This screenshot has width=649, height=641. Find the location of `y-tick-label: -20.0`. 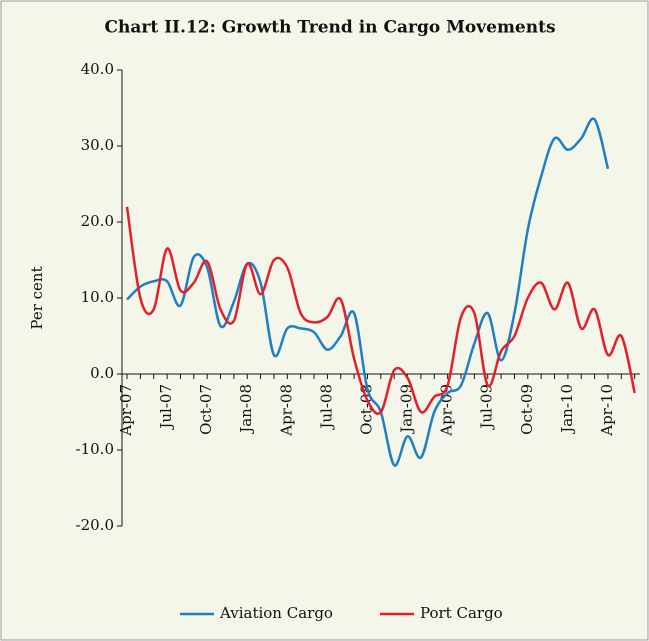

y-tick-label: -20.0 is located at coordinates (95, 525).